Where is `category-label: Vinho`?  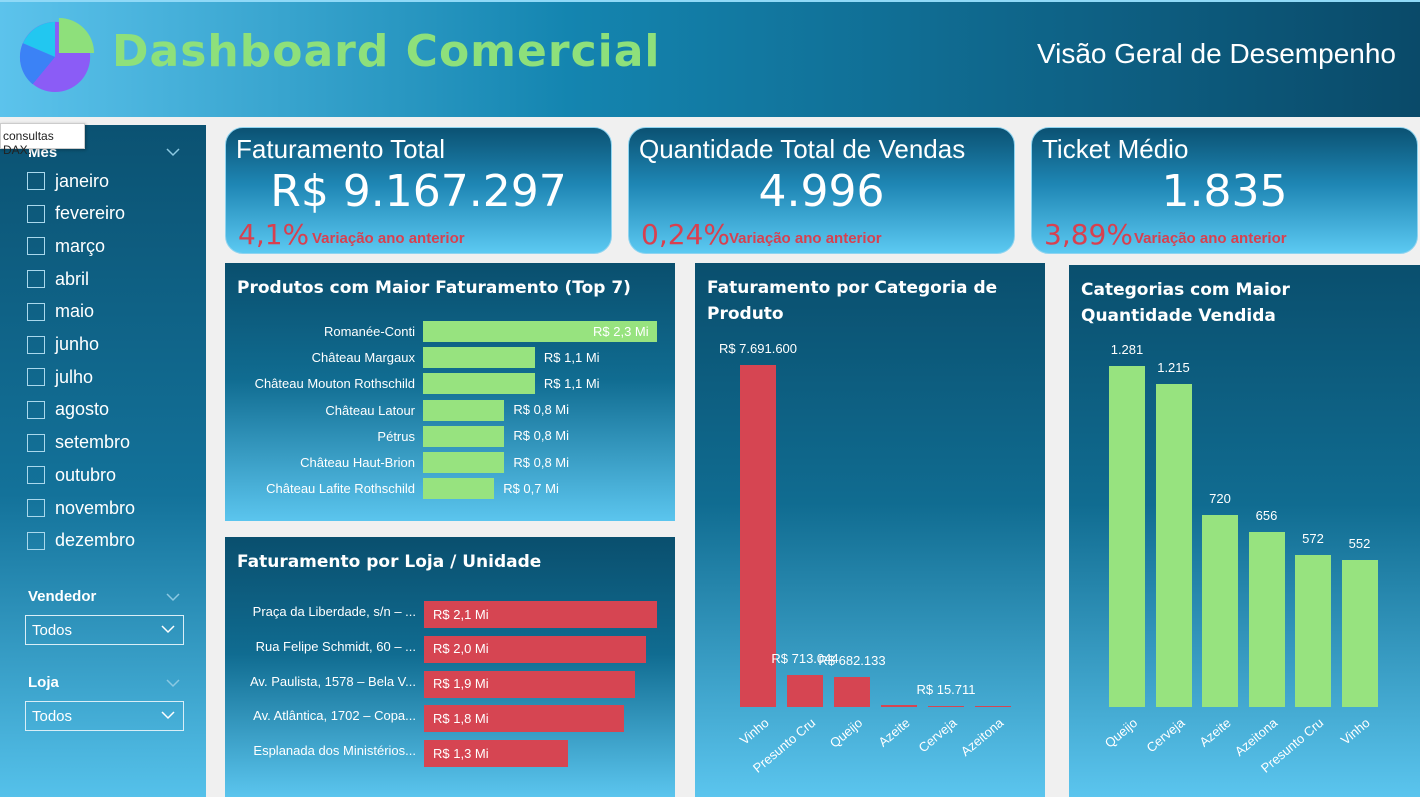 category-label: Vinho is located at coordinates (1356, 731).